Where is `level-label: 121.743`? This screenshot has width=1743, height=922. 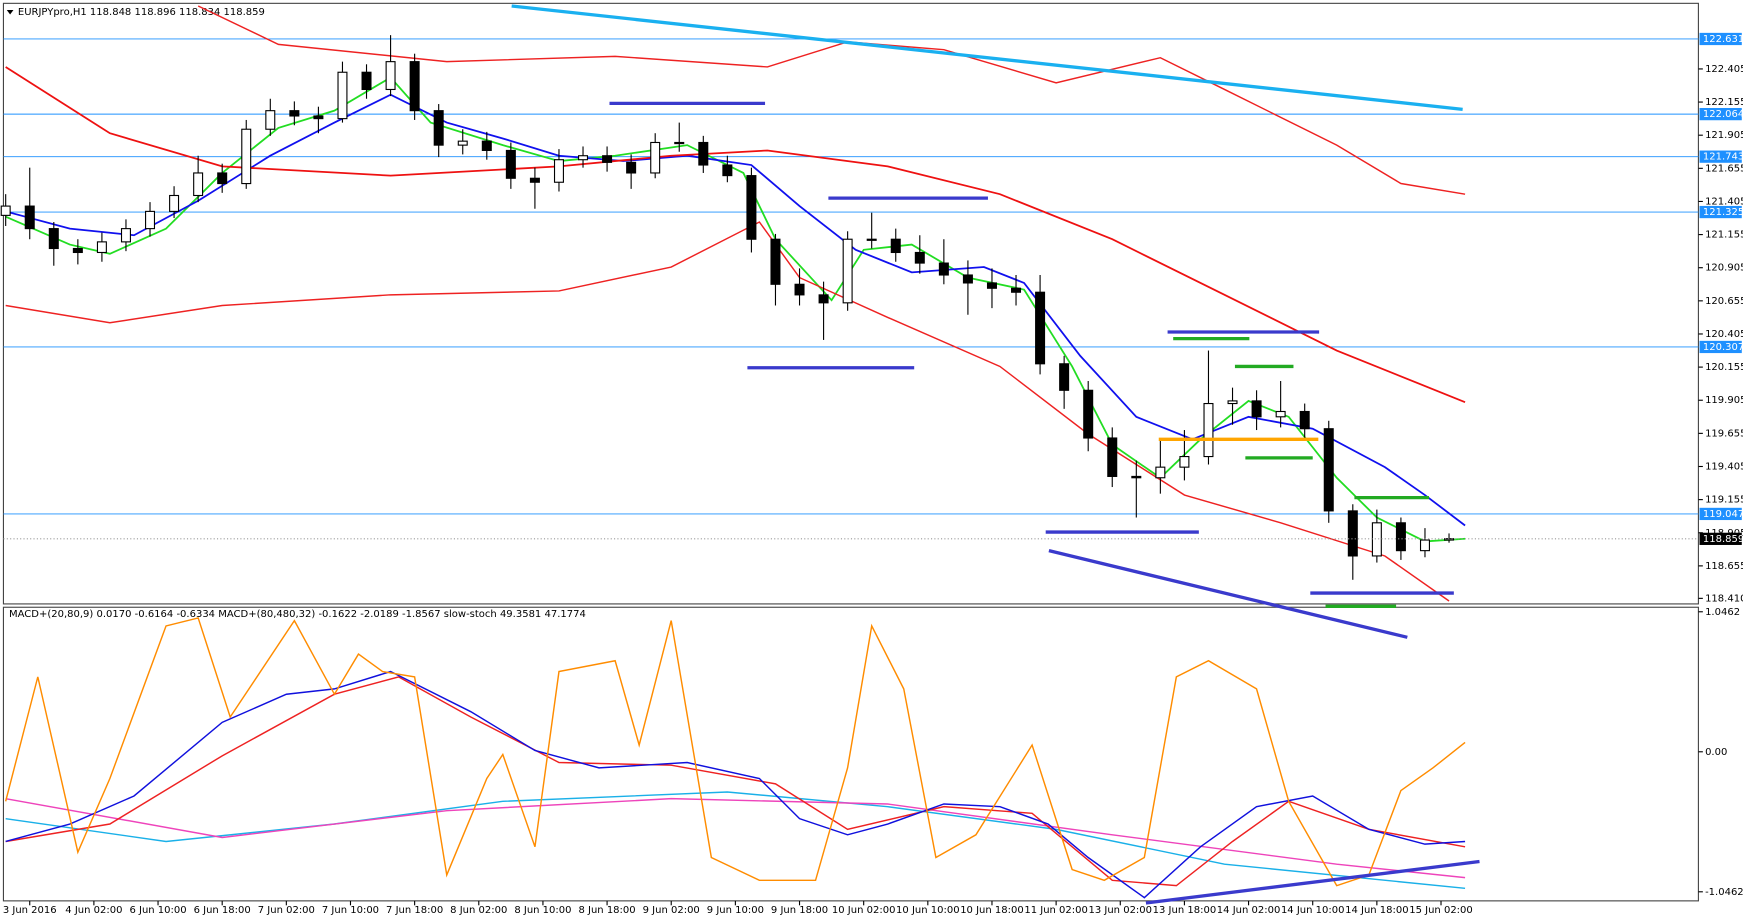
level-label: 121.743 is located at coordinates (1723, 157).